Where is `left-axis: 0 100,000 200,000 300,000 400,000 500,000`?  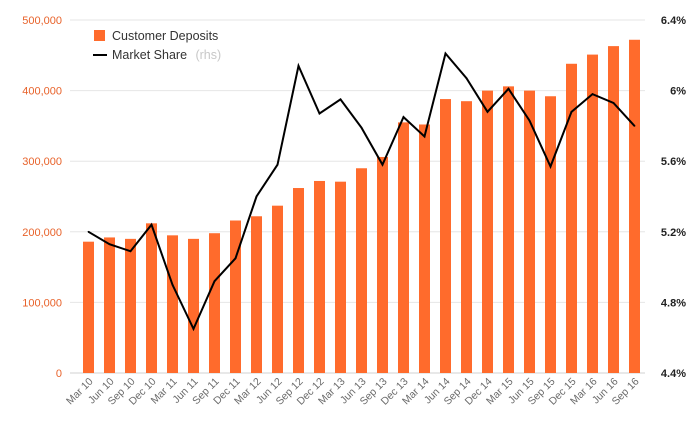
left-axis: 0 100,000 200,000 300,000 400,000 500,000 is located at coordinates (42, 197).